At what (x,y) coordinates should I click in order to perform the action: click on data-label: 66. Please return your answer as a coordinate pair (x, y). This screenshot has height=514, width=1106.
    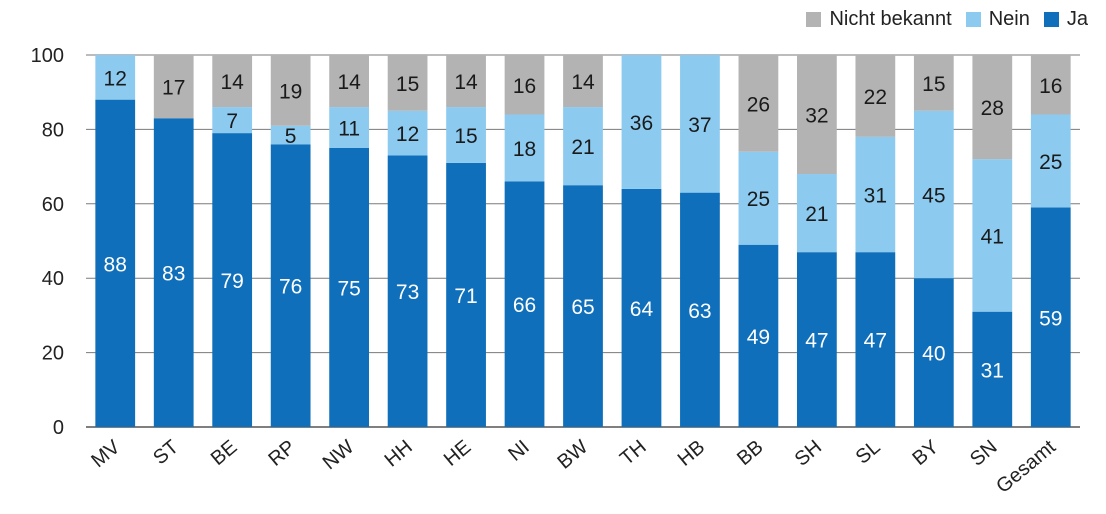
    Looking at the image, I should click on (524, 305).